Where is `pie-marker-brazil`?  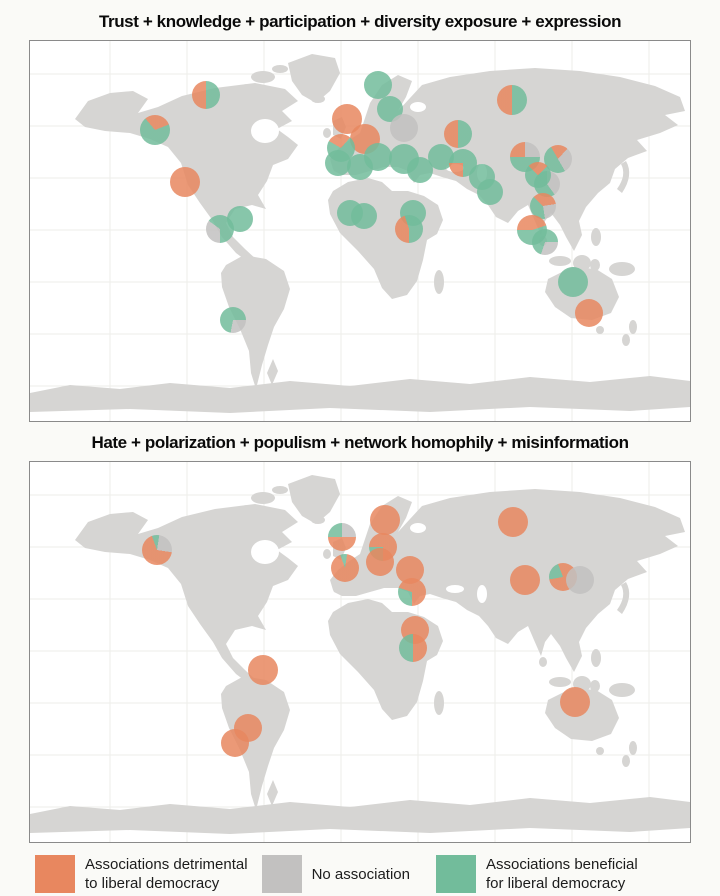 pie-marker-brazil is located at coordinates (263, 670).